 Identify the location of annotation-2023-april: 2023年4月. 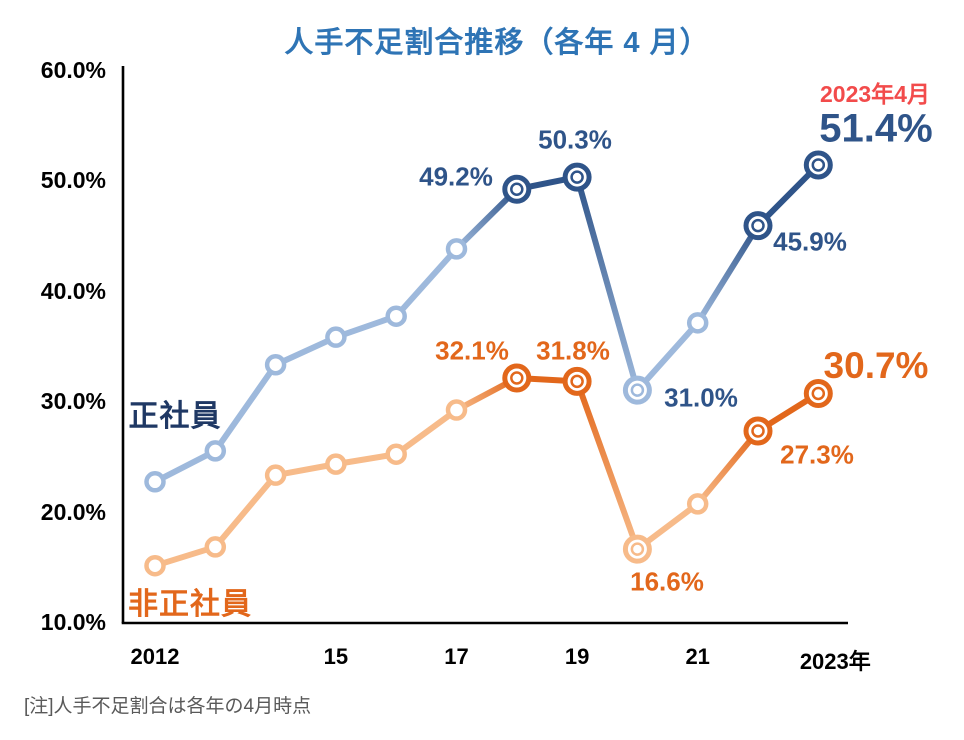
(875, 94).